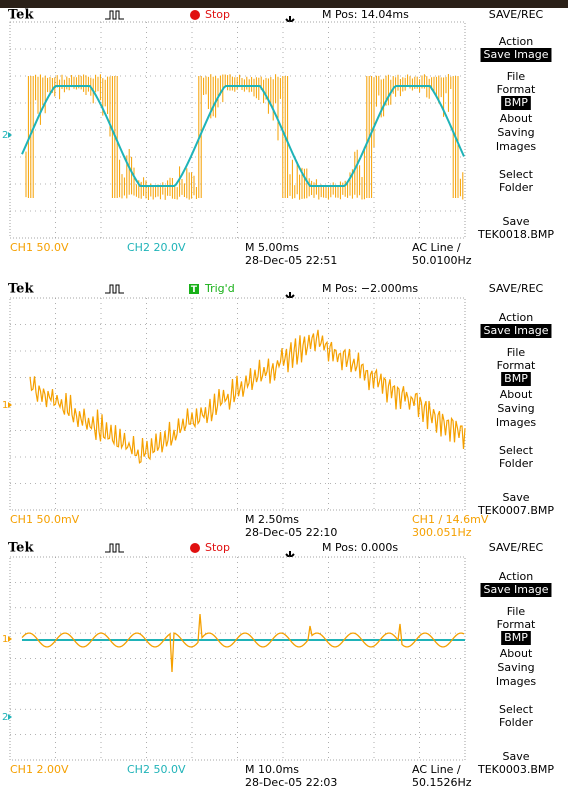 This screenshot has width=568, height=789. Describe the element at coordinates (442, 782) in the screenshot. I see `frequency: 50.1526Hz` at that location.